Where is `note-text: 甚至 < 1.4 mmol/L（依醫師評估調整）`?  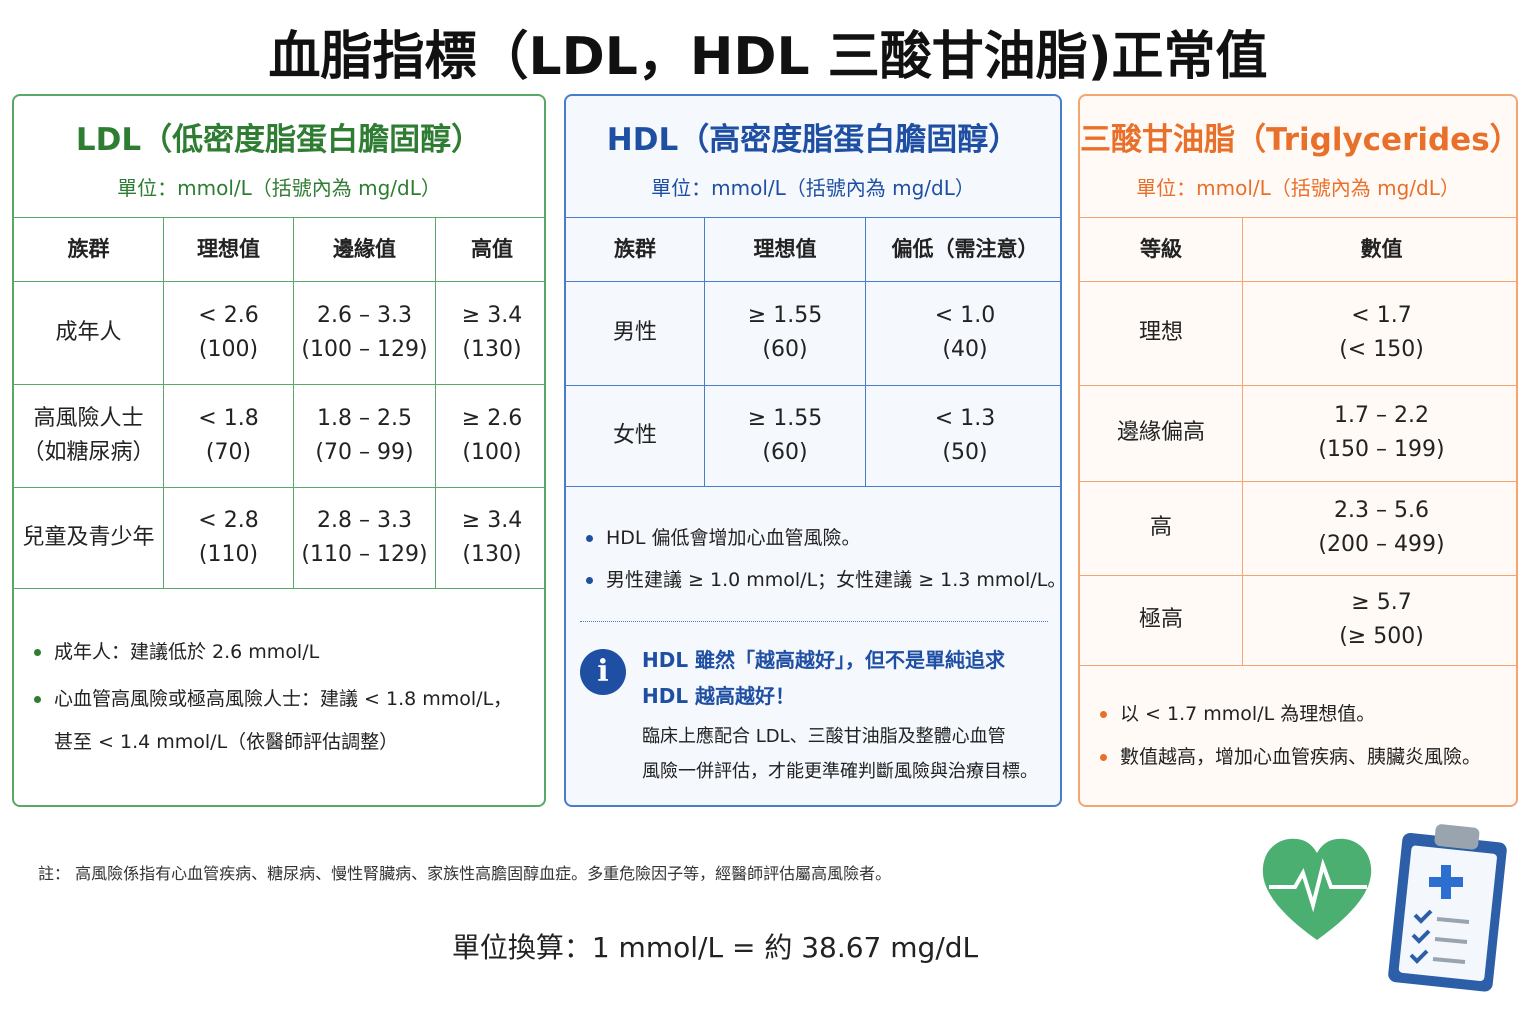
note-text: 甚至 < 1.4 mmol/L（依醫師評估調整） is located at coordinates (226, 742).